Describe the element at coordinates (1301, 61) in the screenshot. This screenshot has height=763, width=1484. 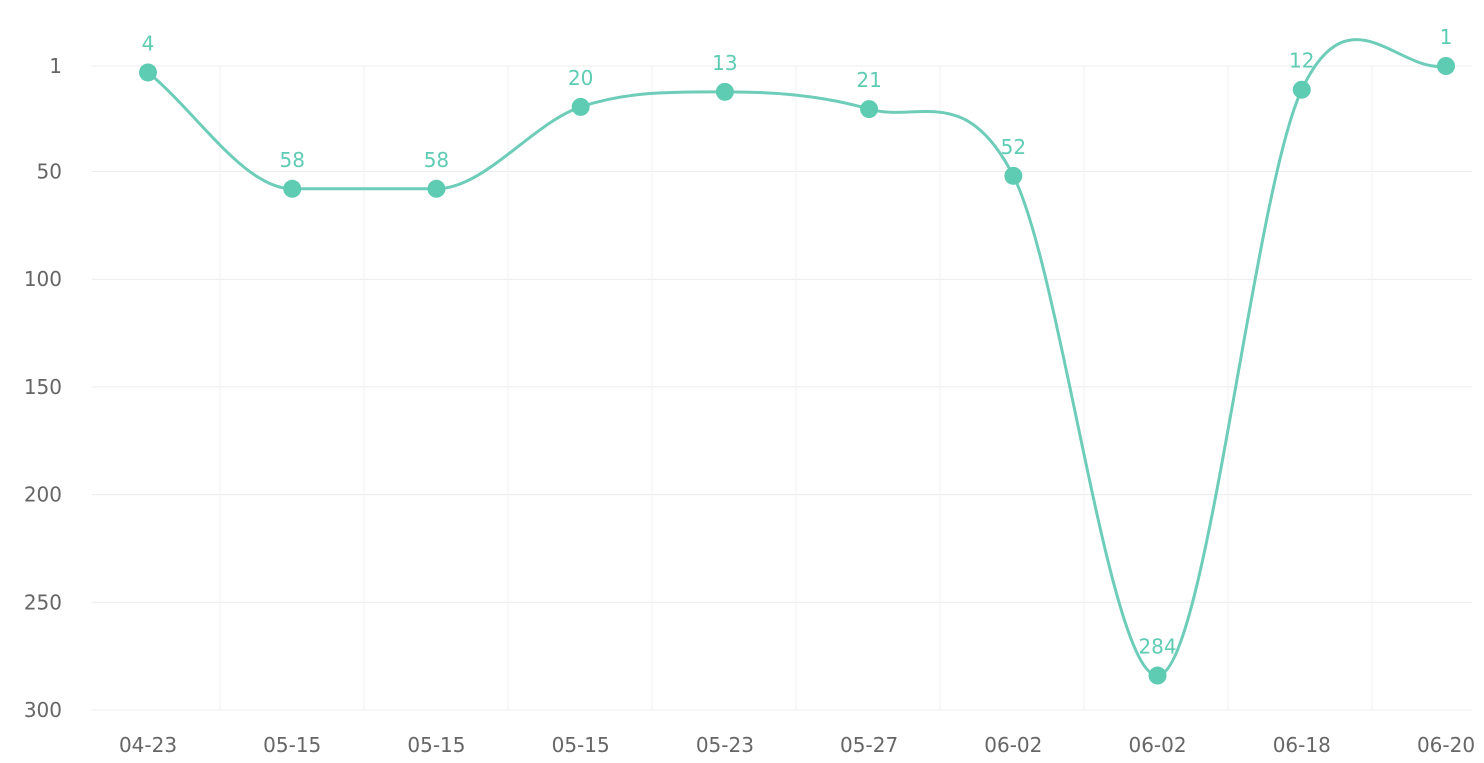
I see `data-label: 12` at that location.